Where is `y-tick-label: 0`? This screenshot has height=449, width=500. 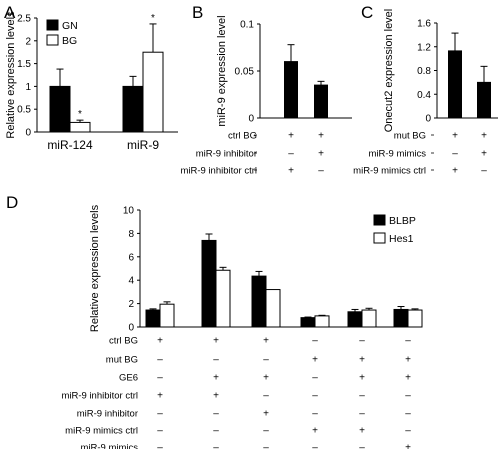
y-tick-label: 0 is located at coordinates (428, 119).